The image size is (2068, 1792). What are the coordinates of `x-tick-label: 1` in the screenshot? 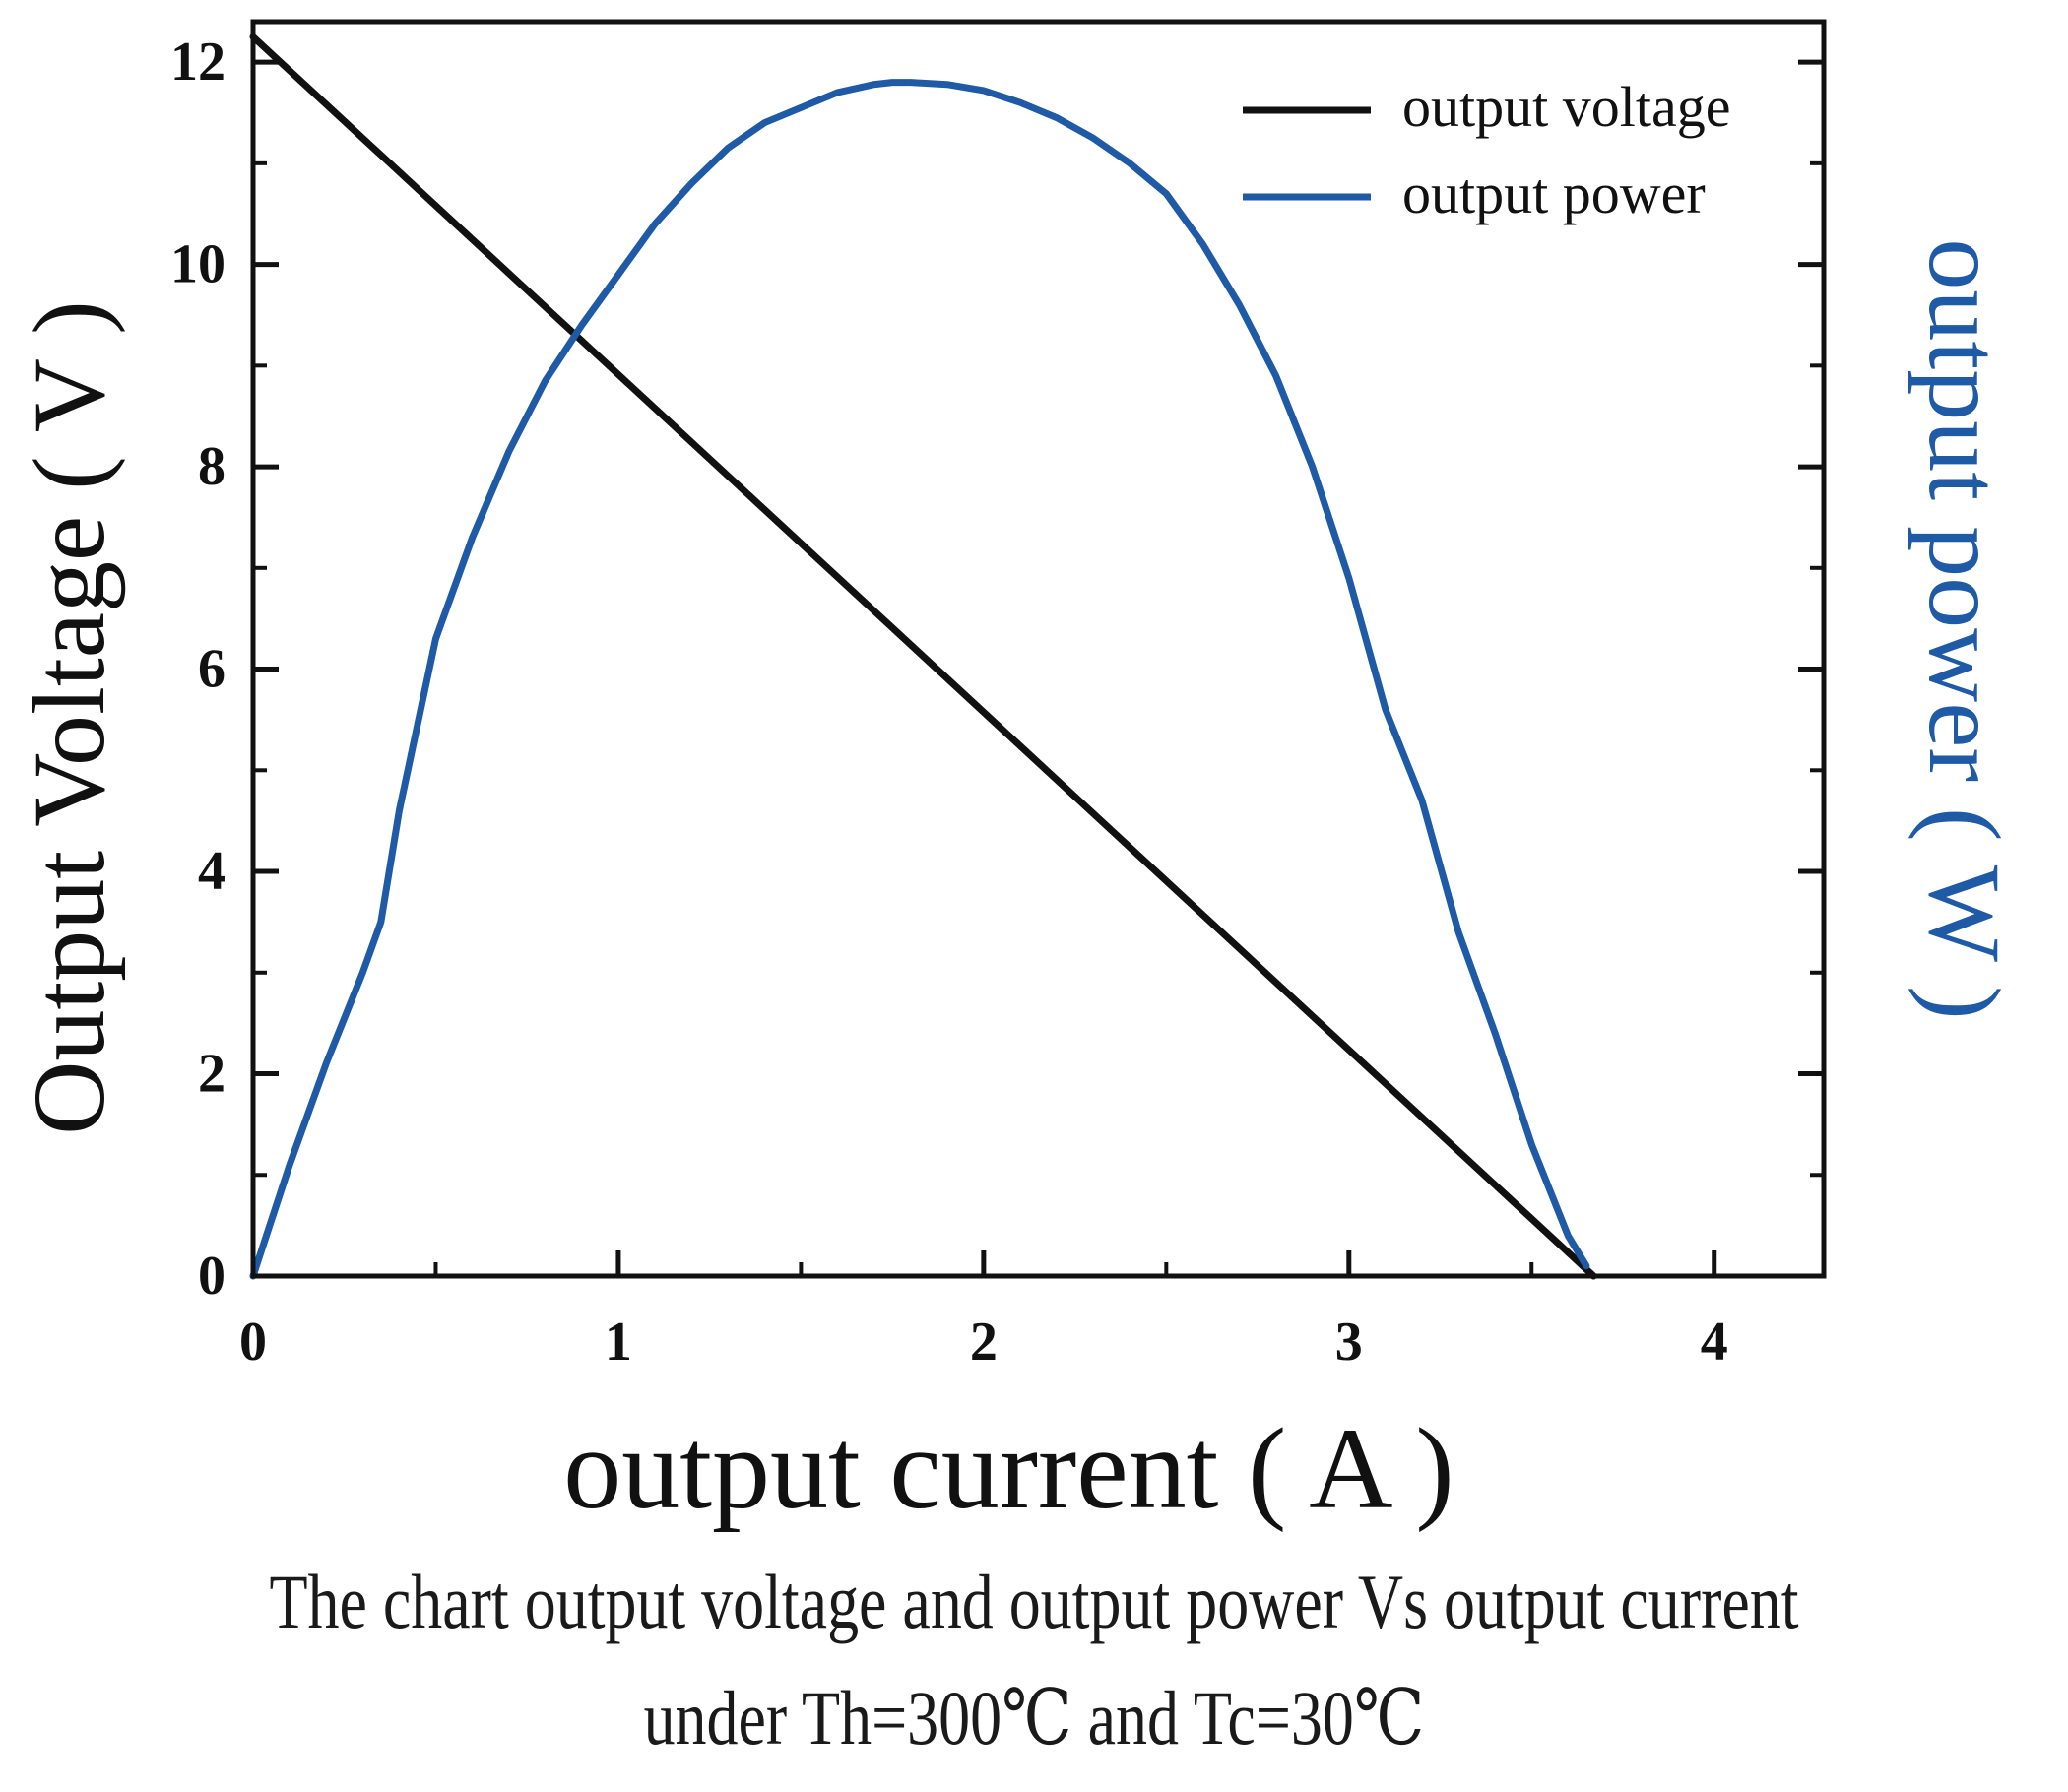 It's located at (618, 1342).